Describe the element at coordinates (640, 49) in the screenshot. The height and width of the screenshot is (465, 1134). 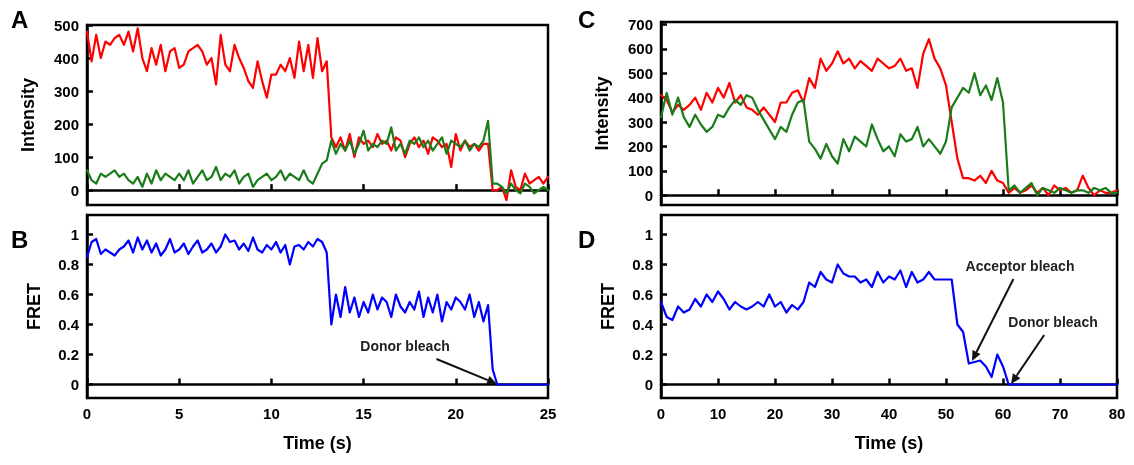
I see `y-tick-label: 600` at that location.